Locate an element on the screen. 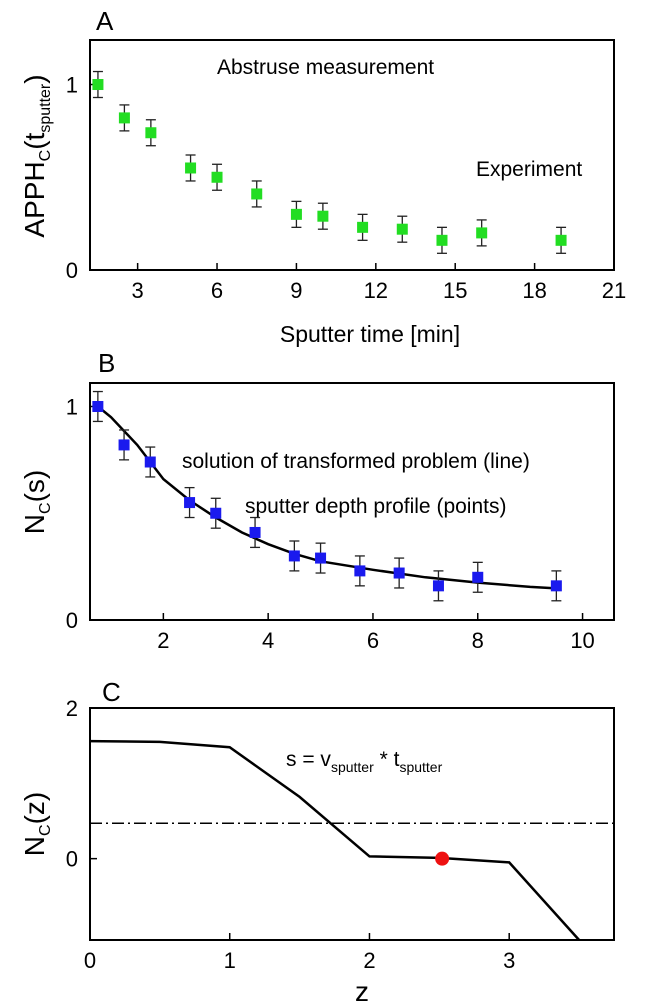 The image size is (657, 1006). panel-c-x-tick-label: 2 is located at coordinates (369, 960).